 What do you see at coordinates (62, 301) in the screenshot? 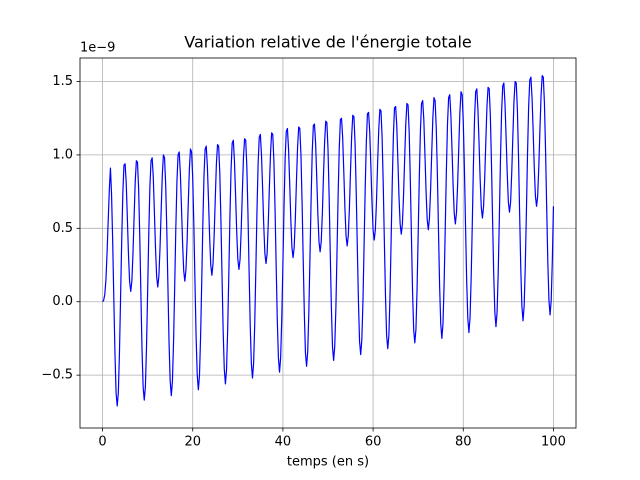
I see `y-tick-label: 0.0` at bounding box center [62, 301].